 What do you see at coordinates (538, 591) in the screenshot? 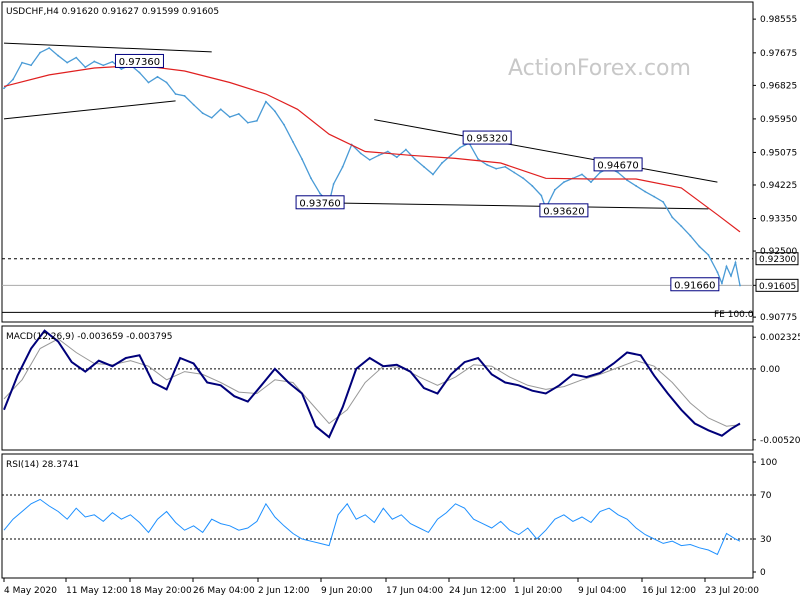
I see `x-tick-label: 1 Jul 20:00` at bounding box center [538, 591].